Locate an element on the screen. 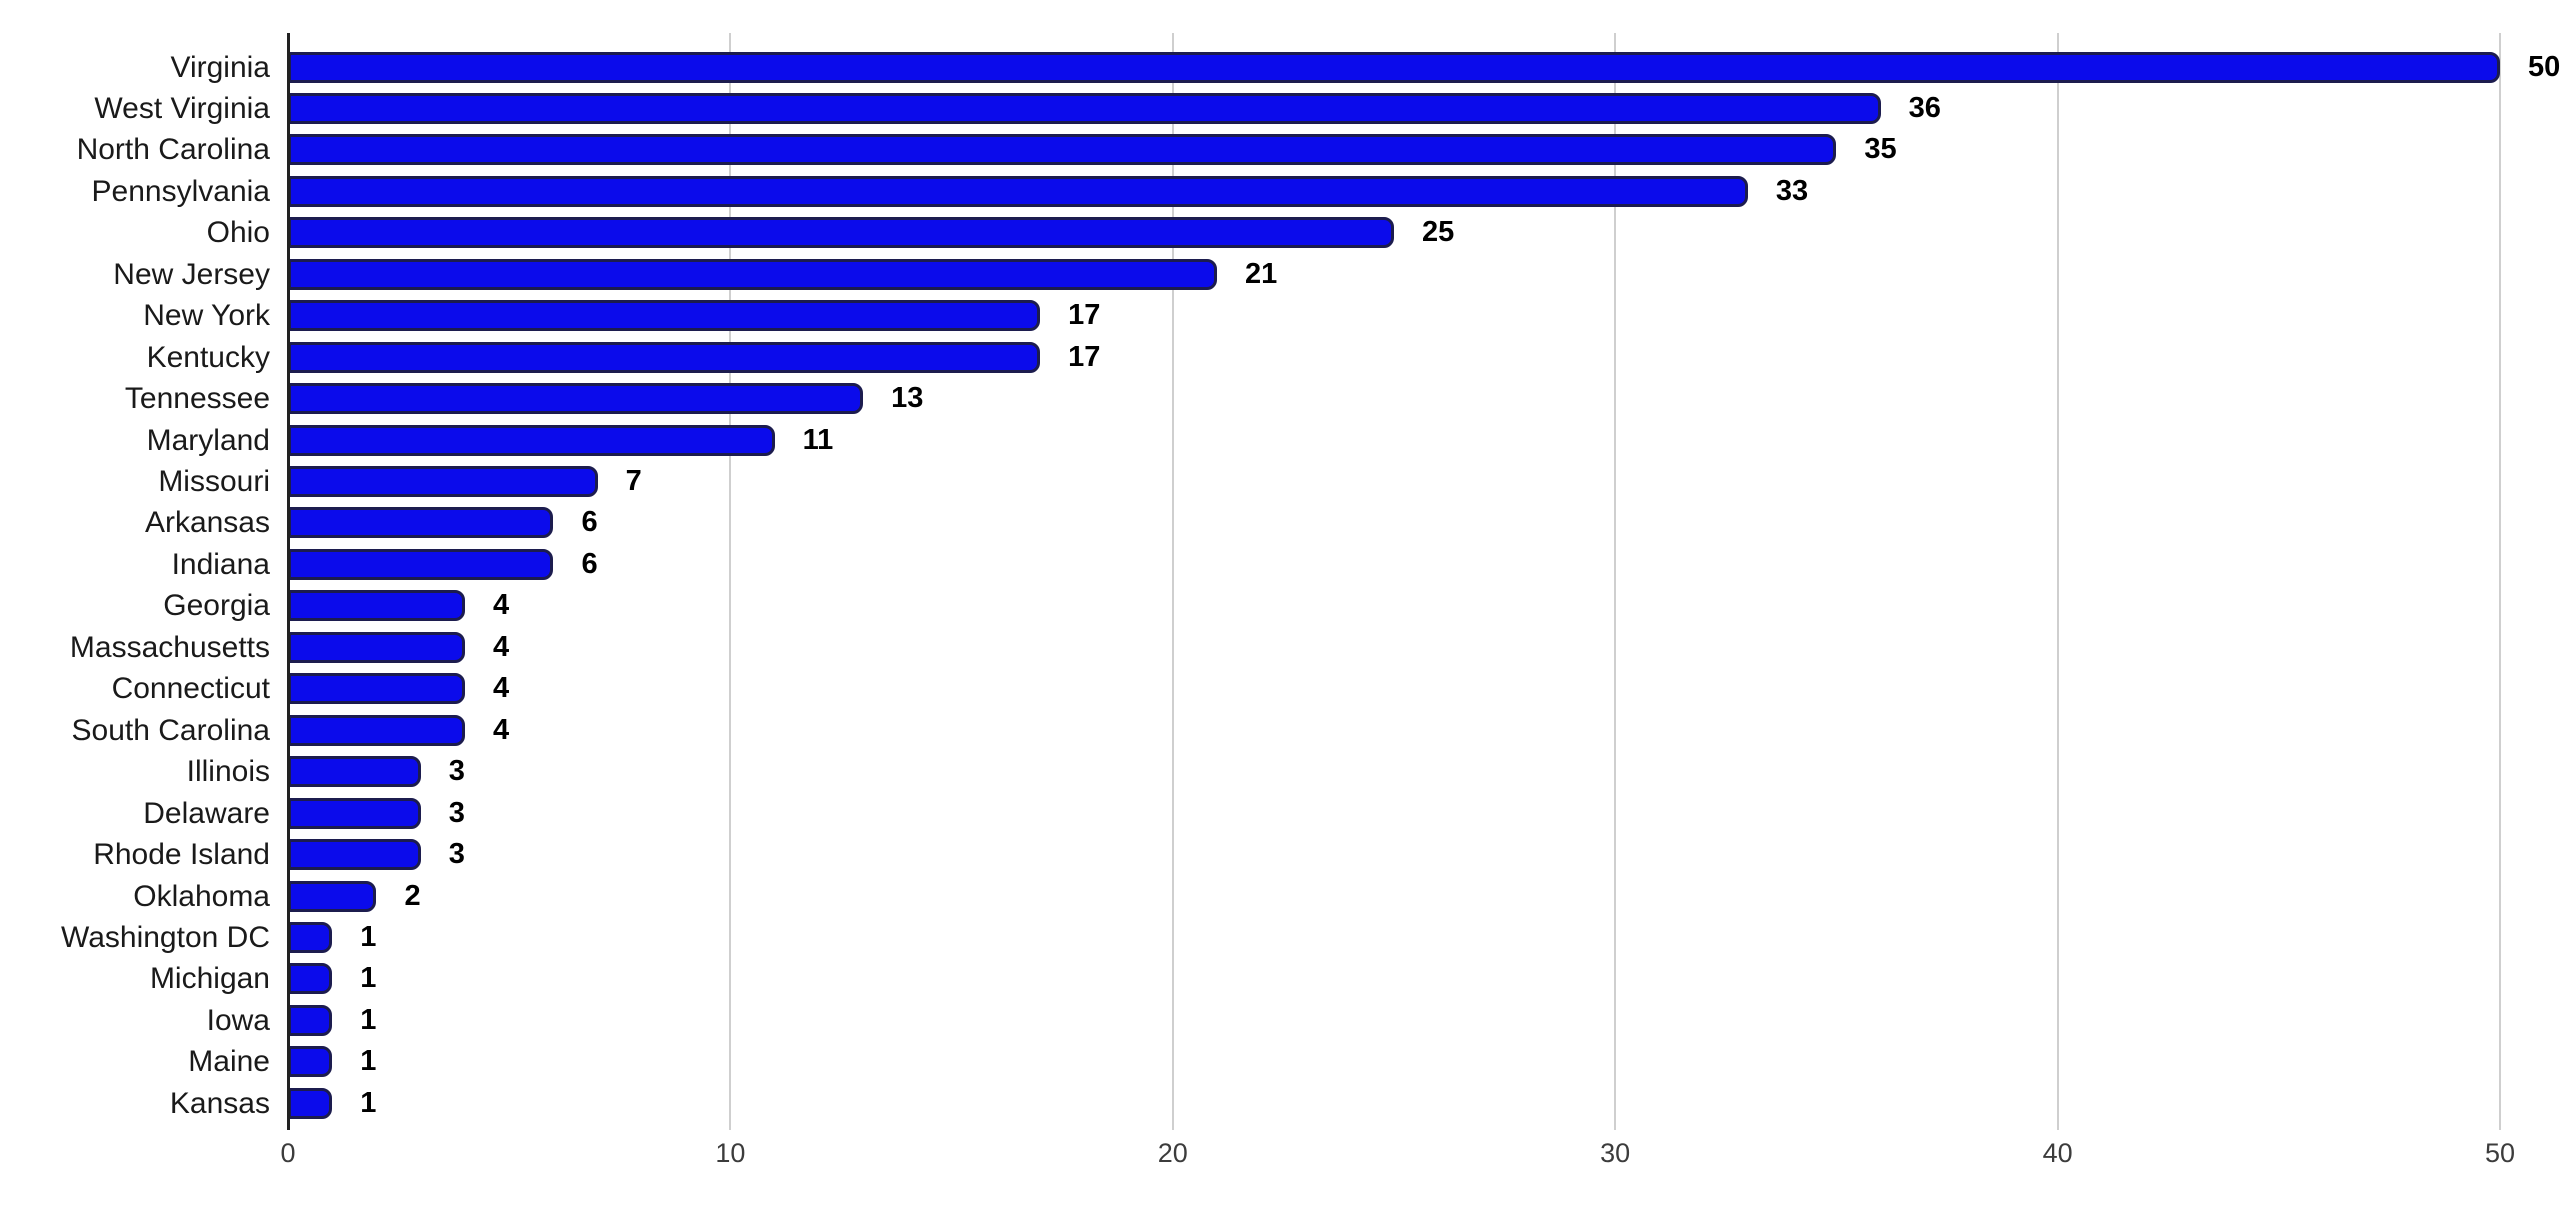 This screenshot has width=2560, height=1214. category-label: Georgia is located at coordinates (216, 606).